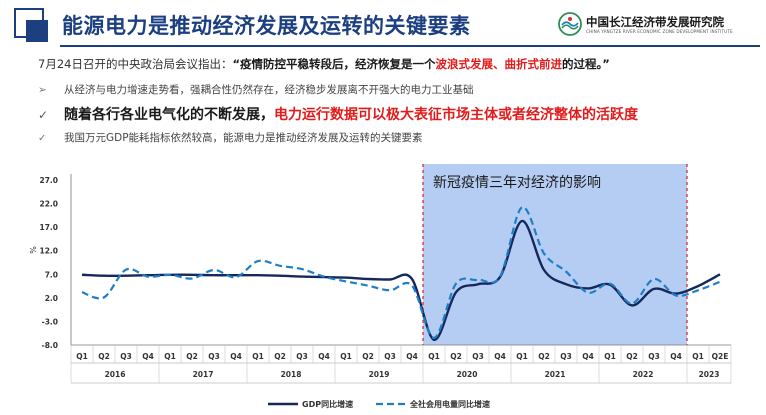  What do you see at coordinates (586, 64) in the screenshot?
I see `quote-suffix: 的过程。”` at bounding box center [586, 64].